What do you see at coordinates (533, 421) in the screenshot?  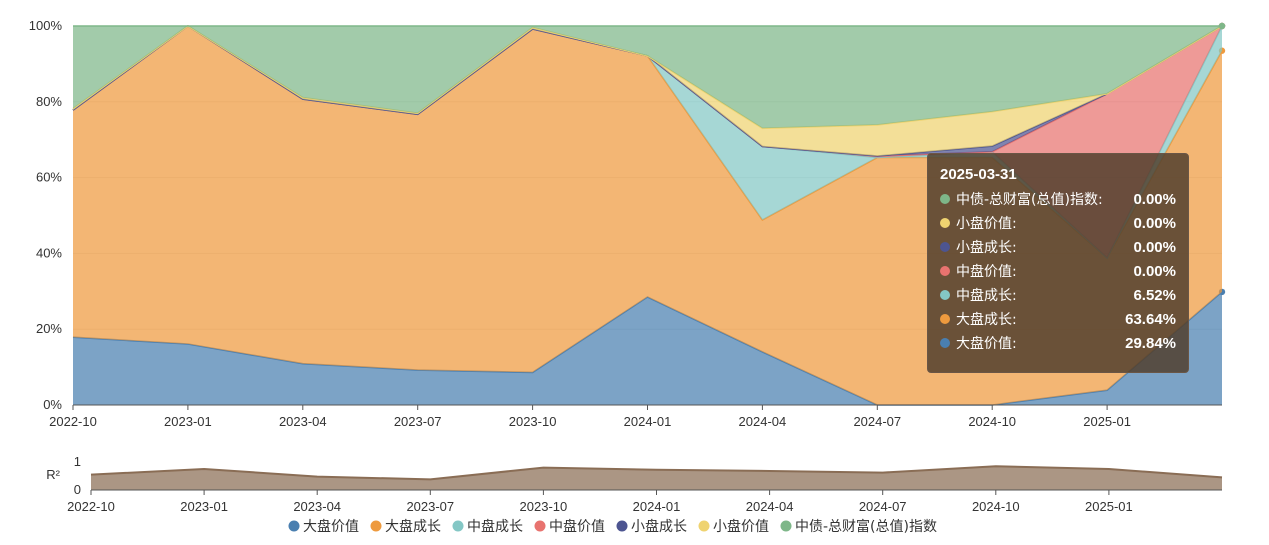 I see `x-tick-label: 2023-10` at bounding box center [533, 421].